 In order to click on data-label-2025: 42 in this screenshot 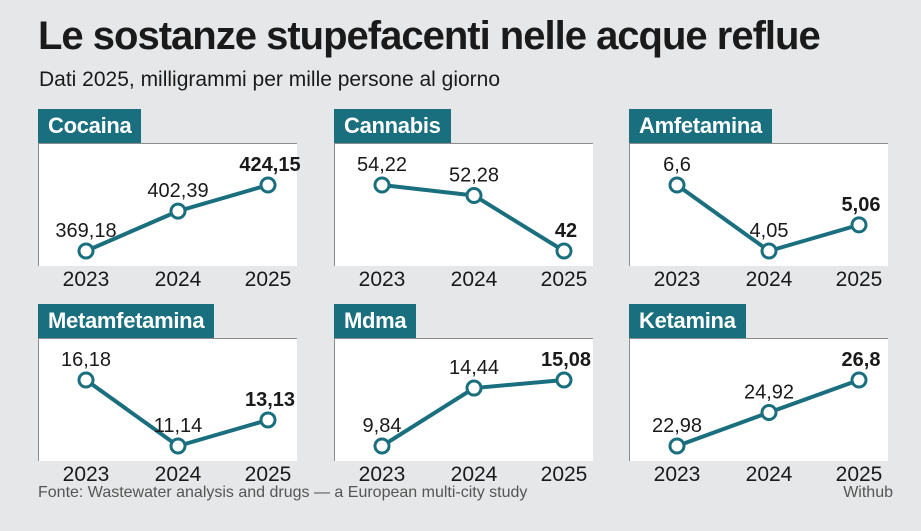, I will do `click(566, 231)`.